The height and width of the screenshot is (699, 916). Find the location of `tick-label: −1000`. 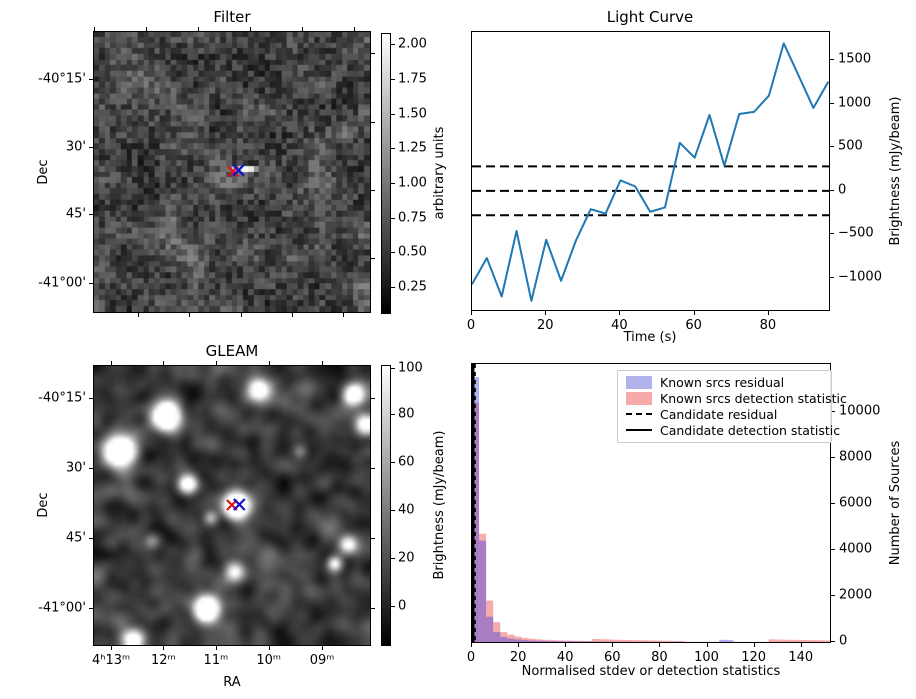

tick-label: −1000 is located at coordinates (860, 277).